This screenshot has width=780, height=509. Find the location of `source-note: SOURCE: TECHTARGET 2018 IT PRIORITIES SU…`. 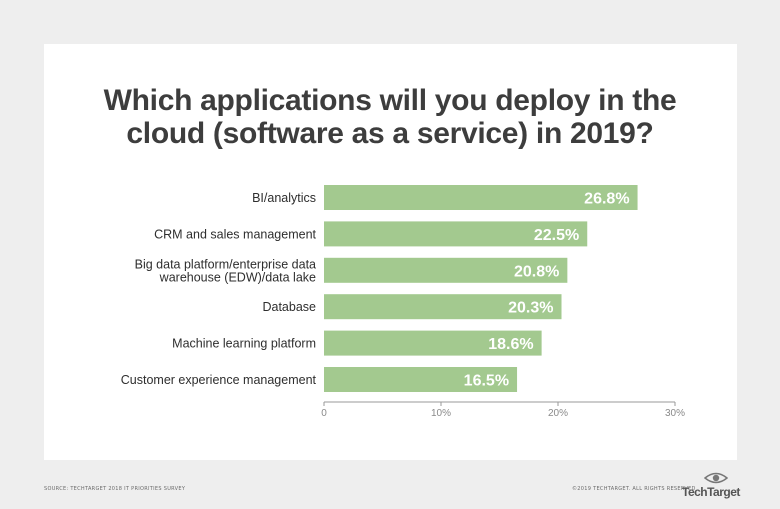

source-note: SOURCE: TECHTARGET 2018 IT PRIORITIES SU… is located at coordinates (115, 489).